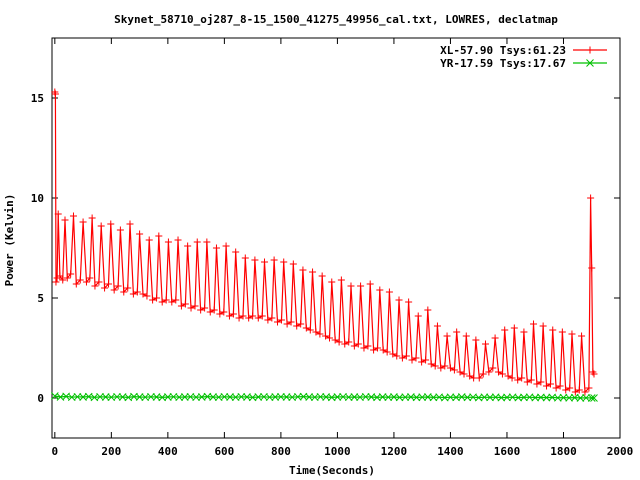  What do you see at coordinates (324, 397) in the screenshot?
I see `series-yr` at bounding box center [324, 397].